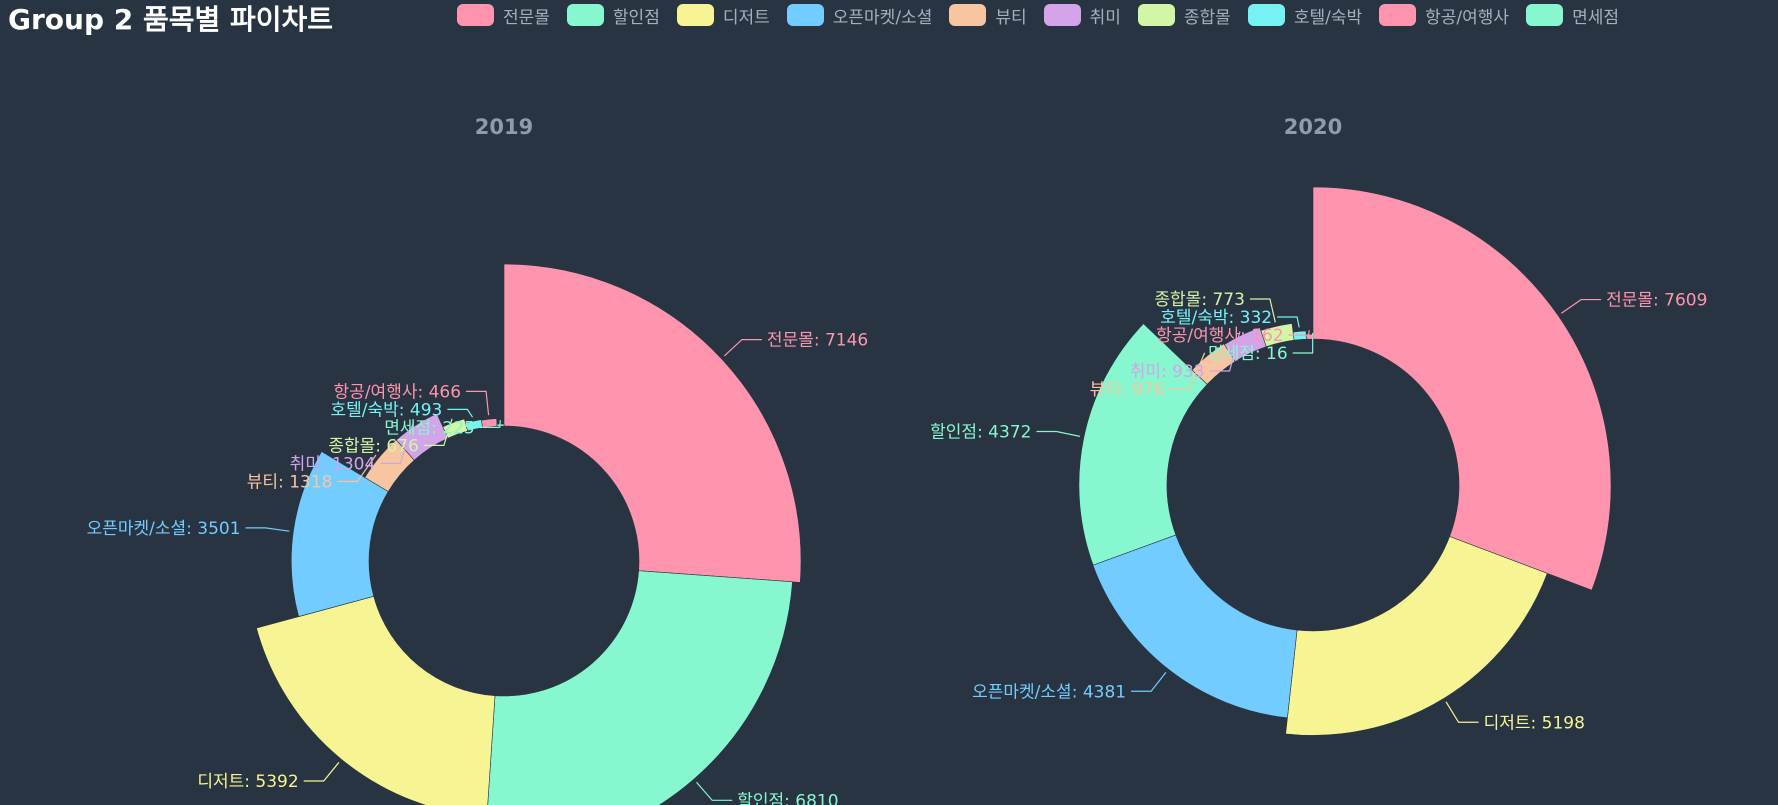 This screenshot has height=805, width=1778. I want to click on data-label: 항공/여행사: 162, so click(1220, 336).